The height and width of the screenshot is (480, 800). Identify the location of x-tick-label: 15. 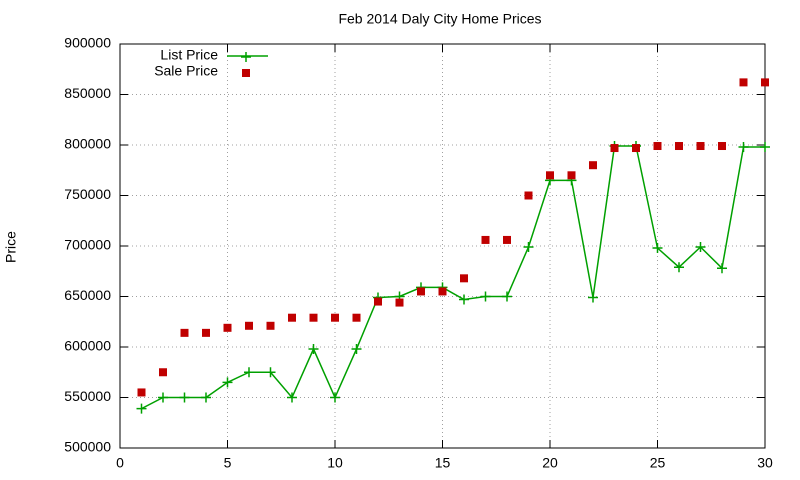
(443, 463).